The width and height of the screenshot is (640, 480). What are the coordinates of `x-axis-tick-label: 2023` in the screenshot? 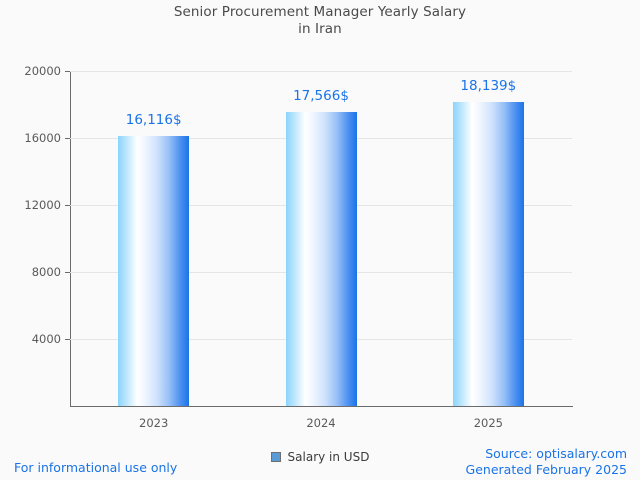 It's located at (154, 423).